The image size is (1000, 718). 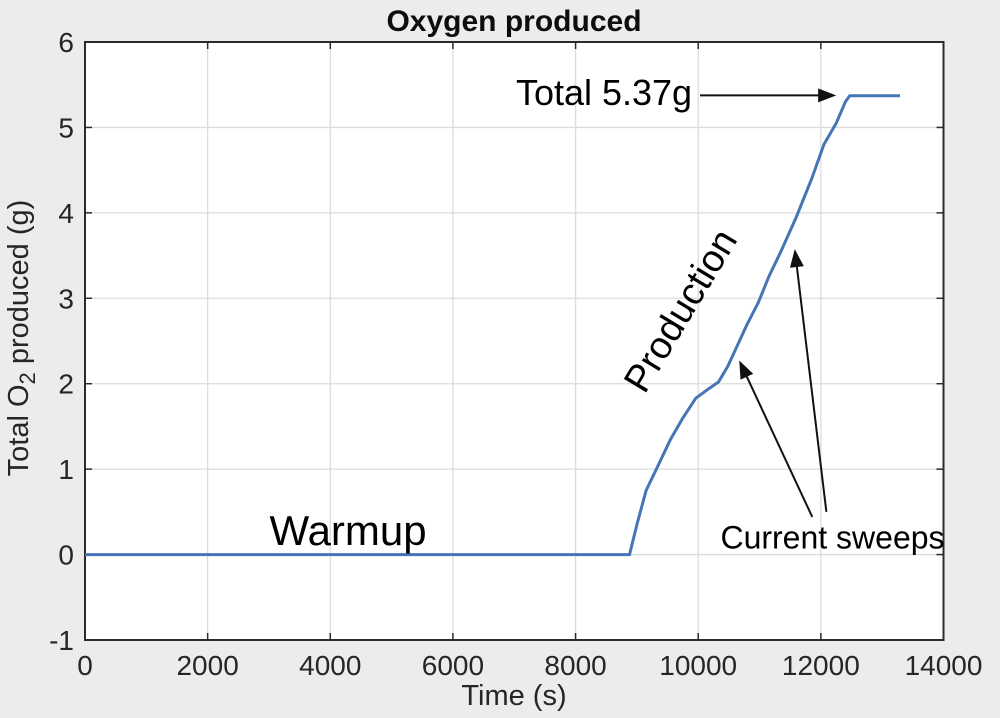 What do you see at coordinates (66, 42) in the screenshot?
I see `y-tick-label: 6` at bounding box center [66, 42].